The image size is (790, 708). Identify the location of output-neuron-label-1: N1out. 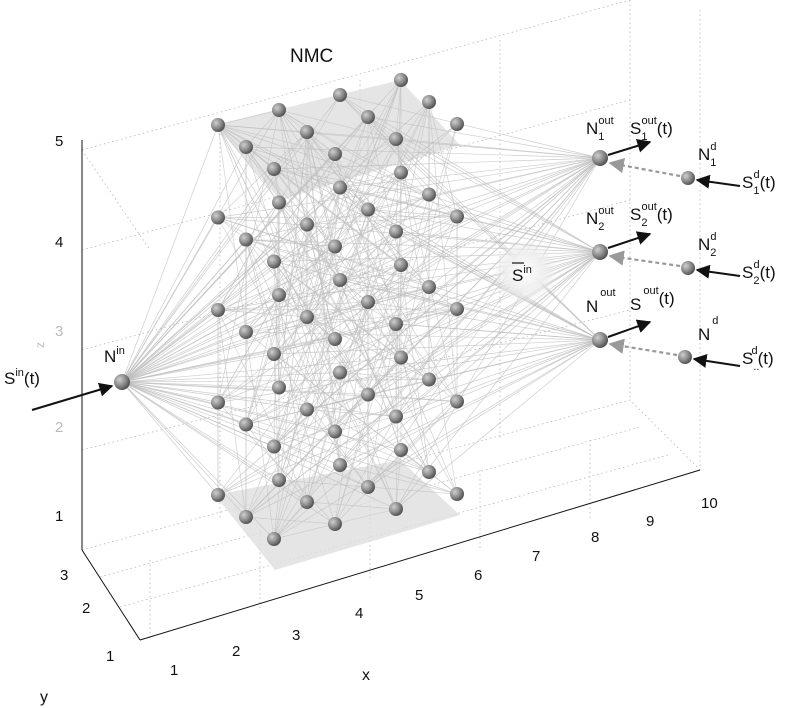
(600, 129).